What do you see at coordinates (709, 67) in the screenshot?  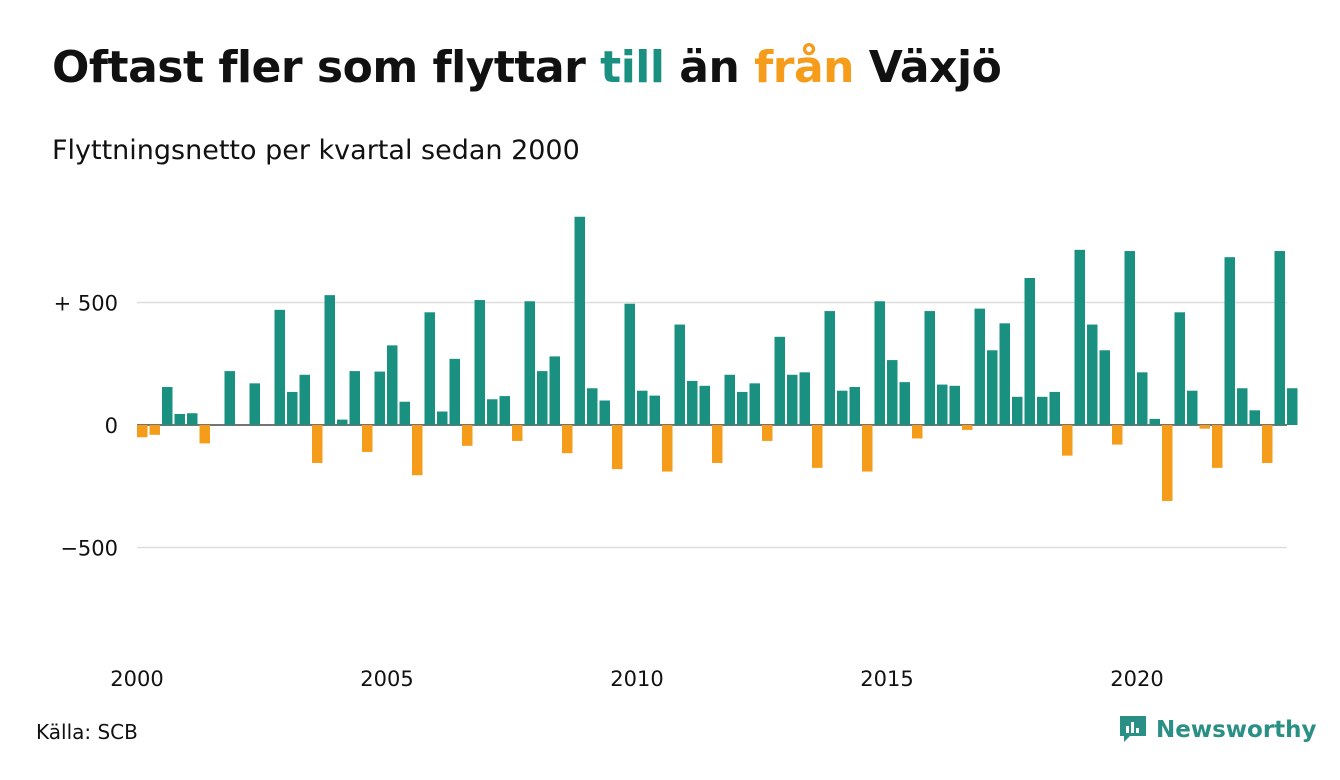 I see `title-mid: än` at bounding box center [709, 67].